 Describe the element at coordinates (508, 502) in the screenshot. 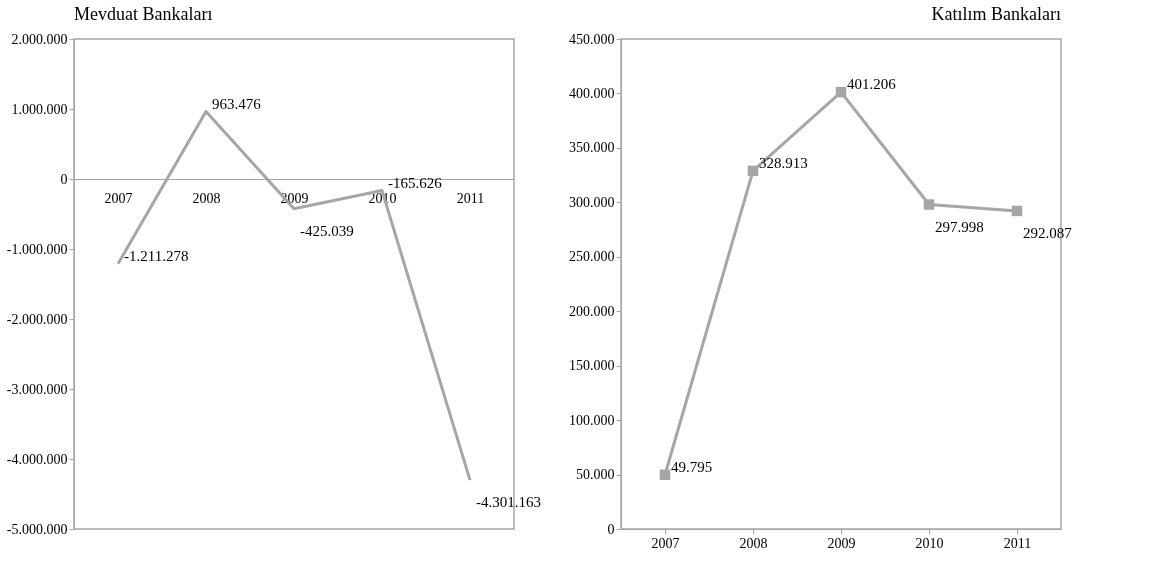

I see `data-label: -4.301.163` at that location.